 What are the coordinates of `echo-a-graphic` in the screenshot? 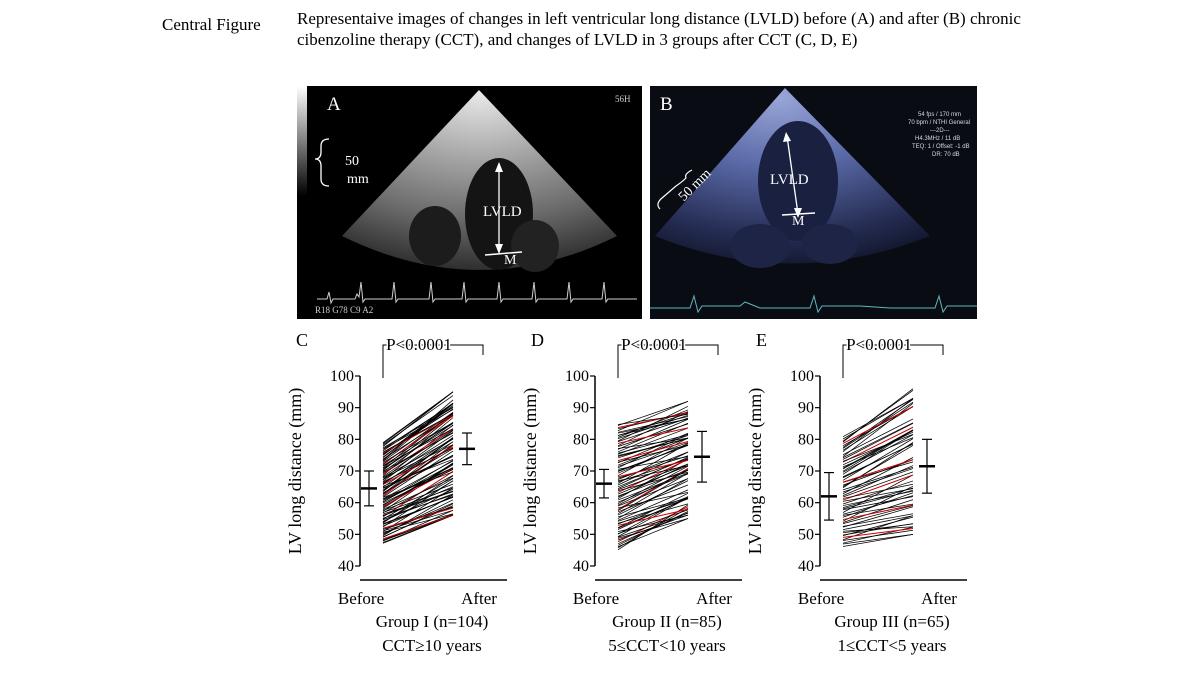 It's located at (467, 195).